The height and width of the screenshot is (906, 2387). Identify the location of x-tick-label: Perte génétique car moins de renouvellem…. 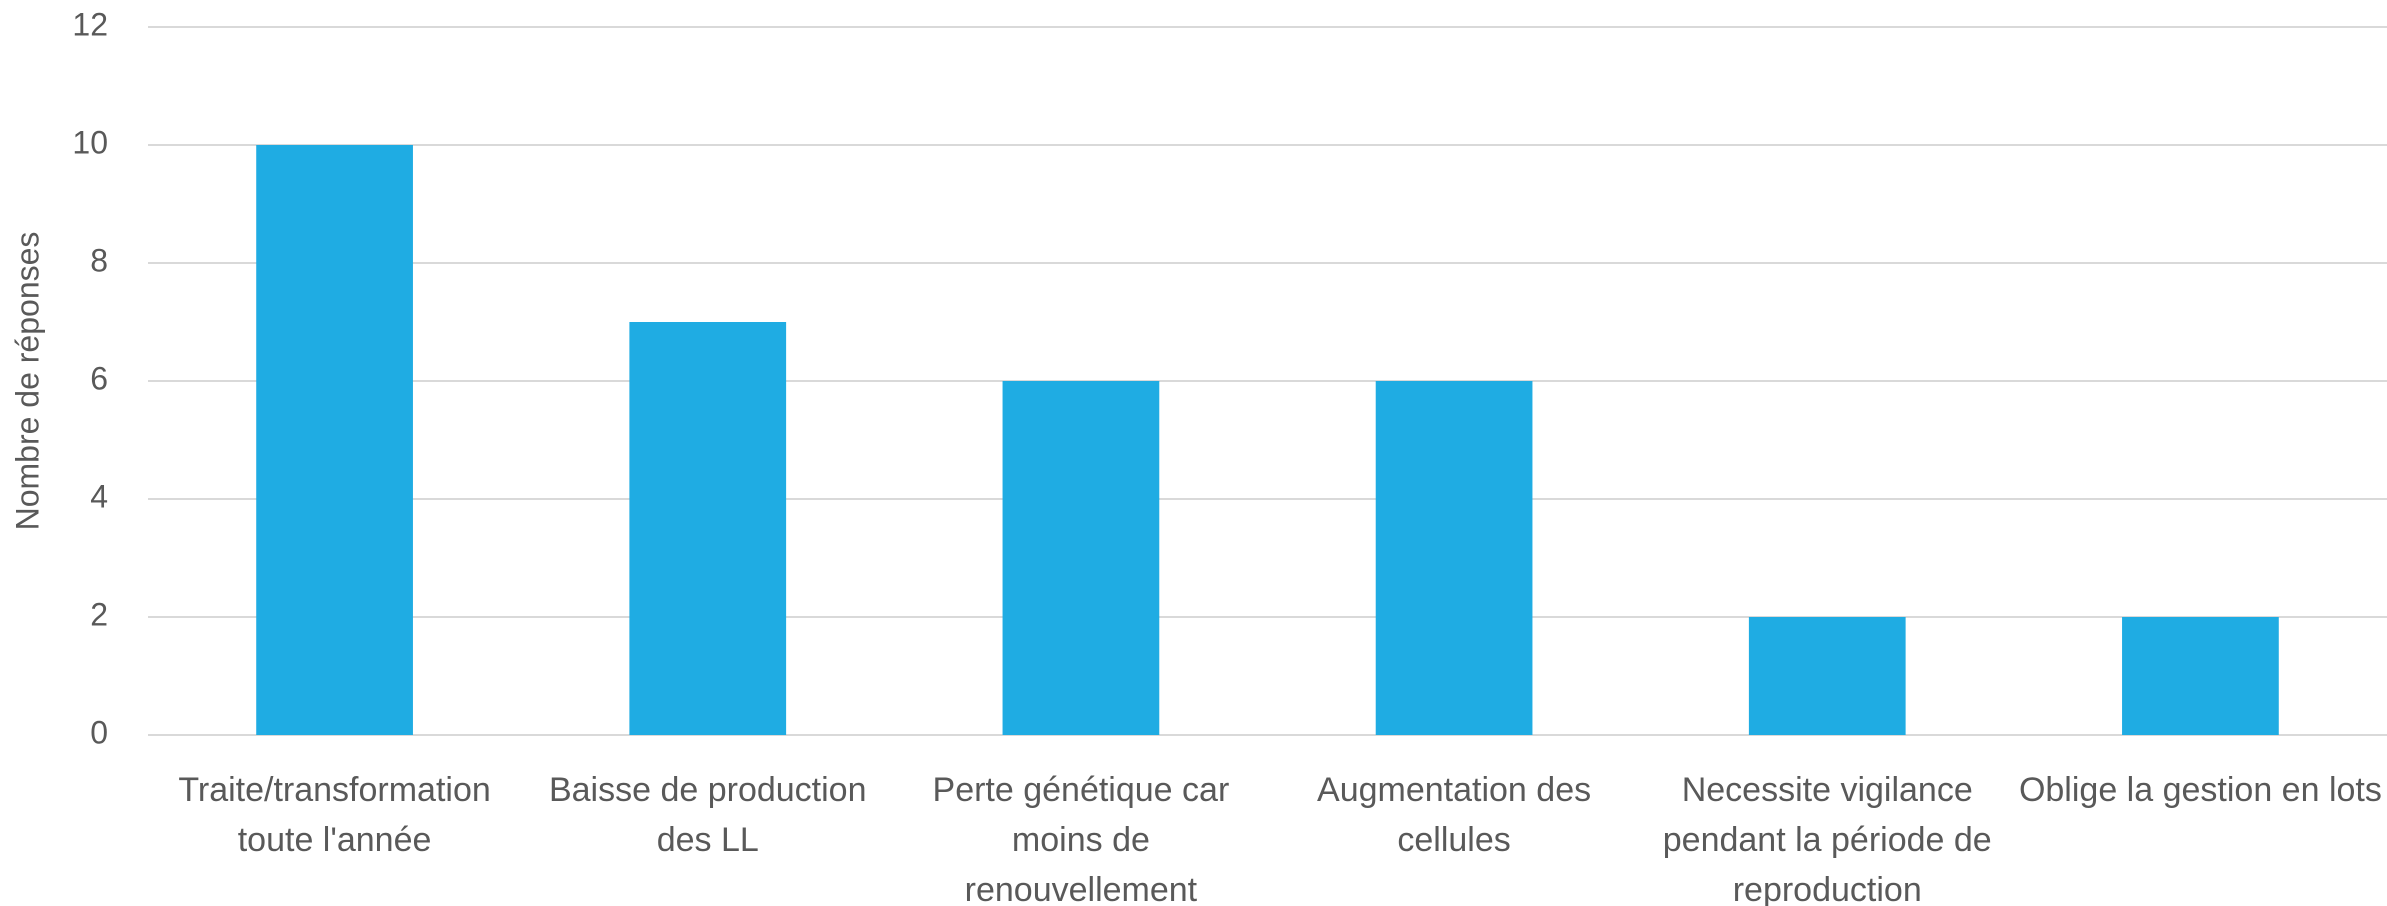
(1081, 838).